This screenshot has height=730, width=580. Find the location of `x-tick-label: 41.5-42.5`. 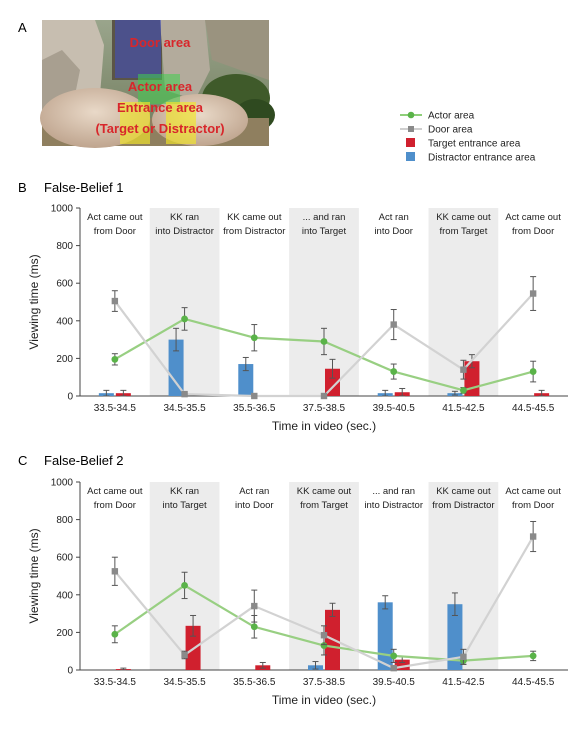

x-tick-label: 41.5-42.5 is located at coordinates (463, 408).